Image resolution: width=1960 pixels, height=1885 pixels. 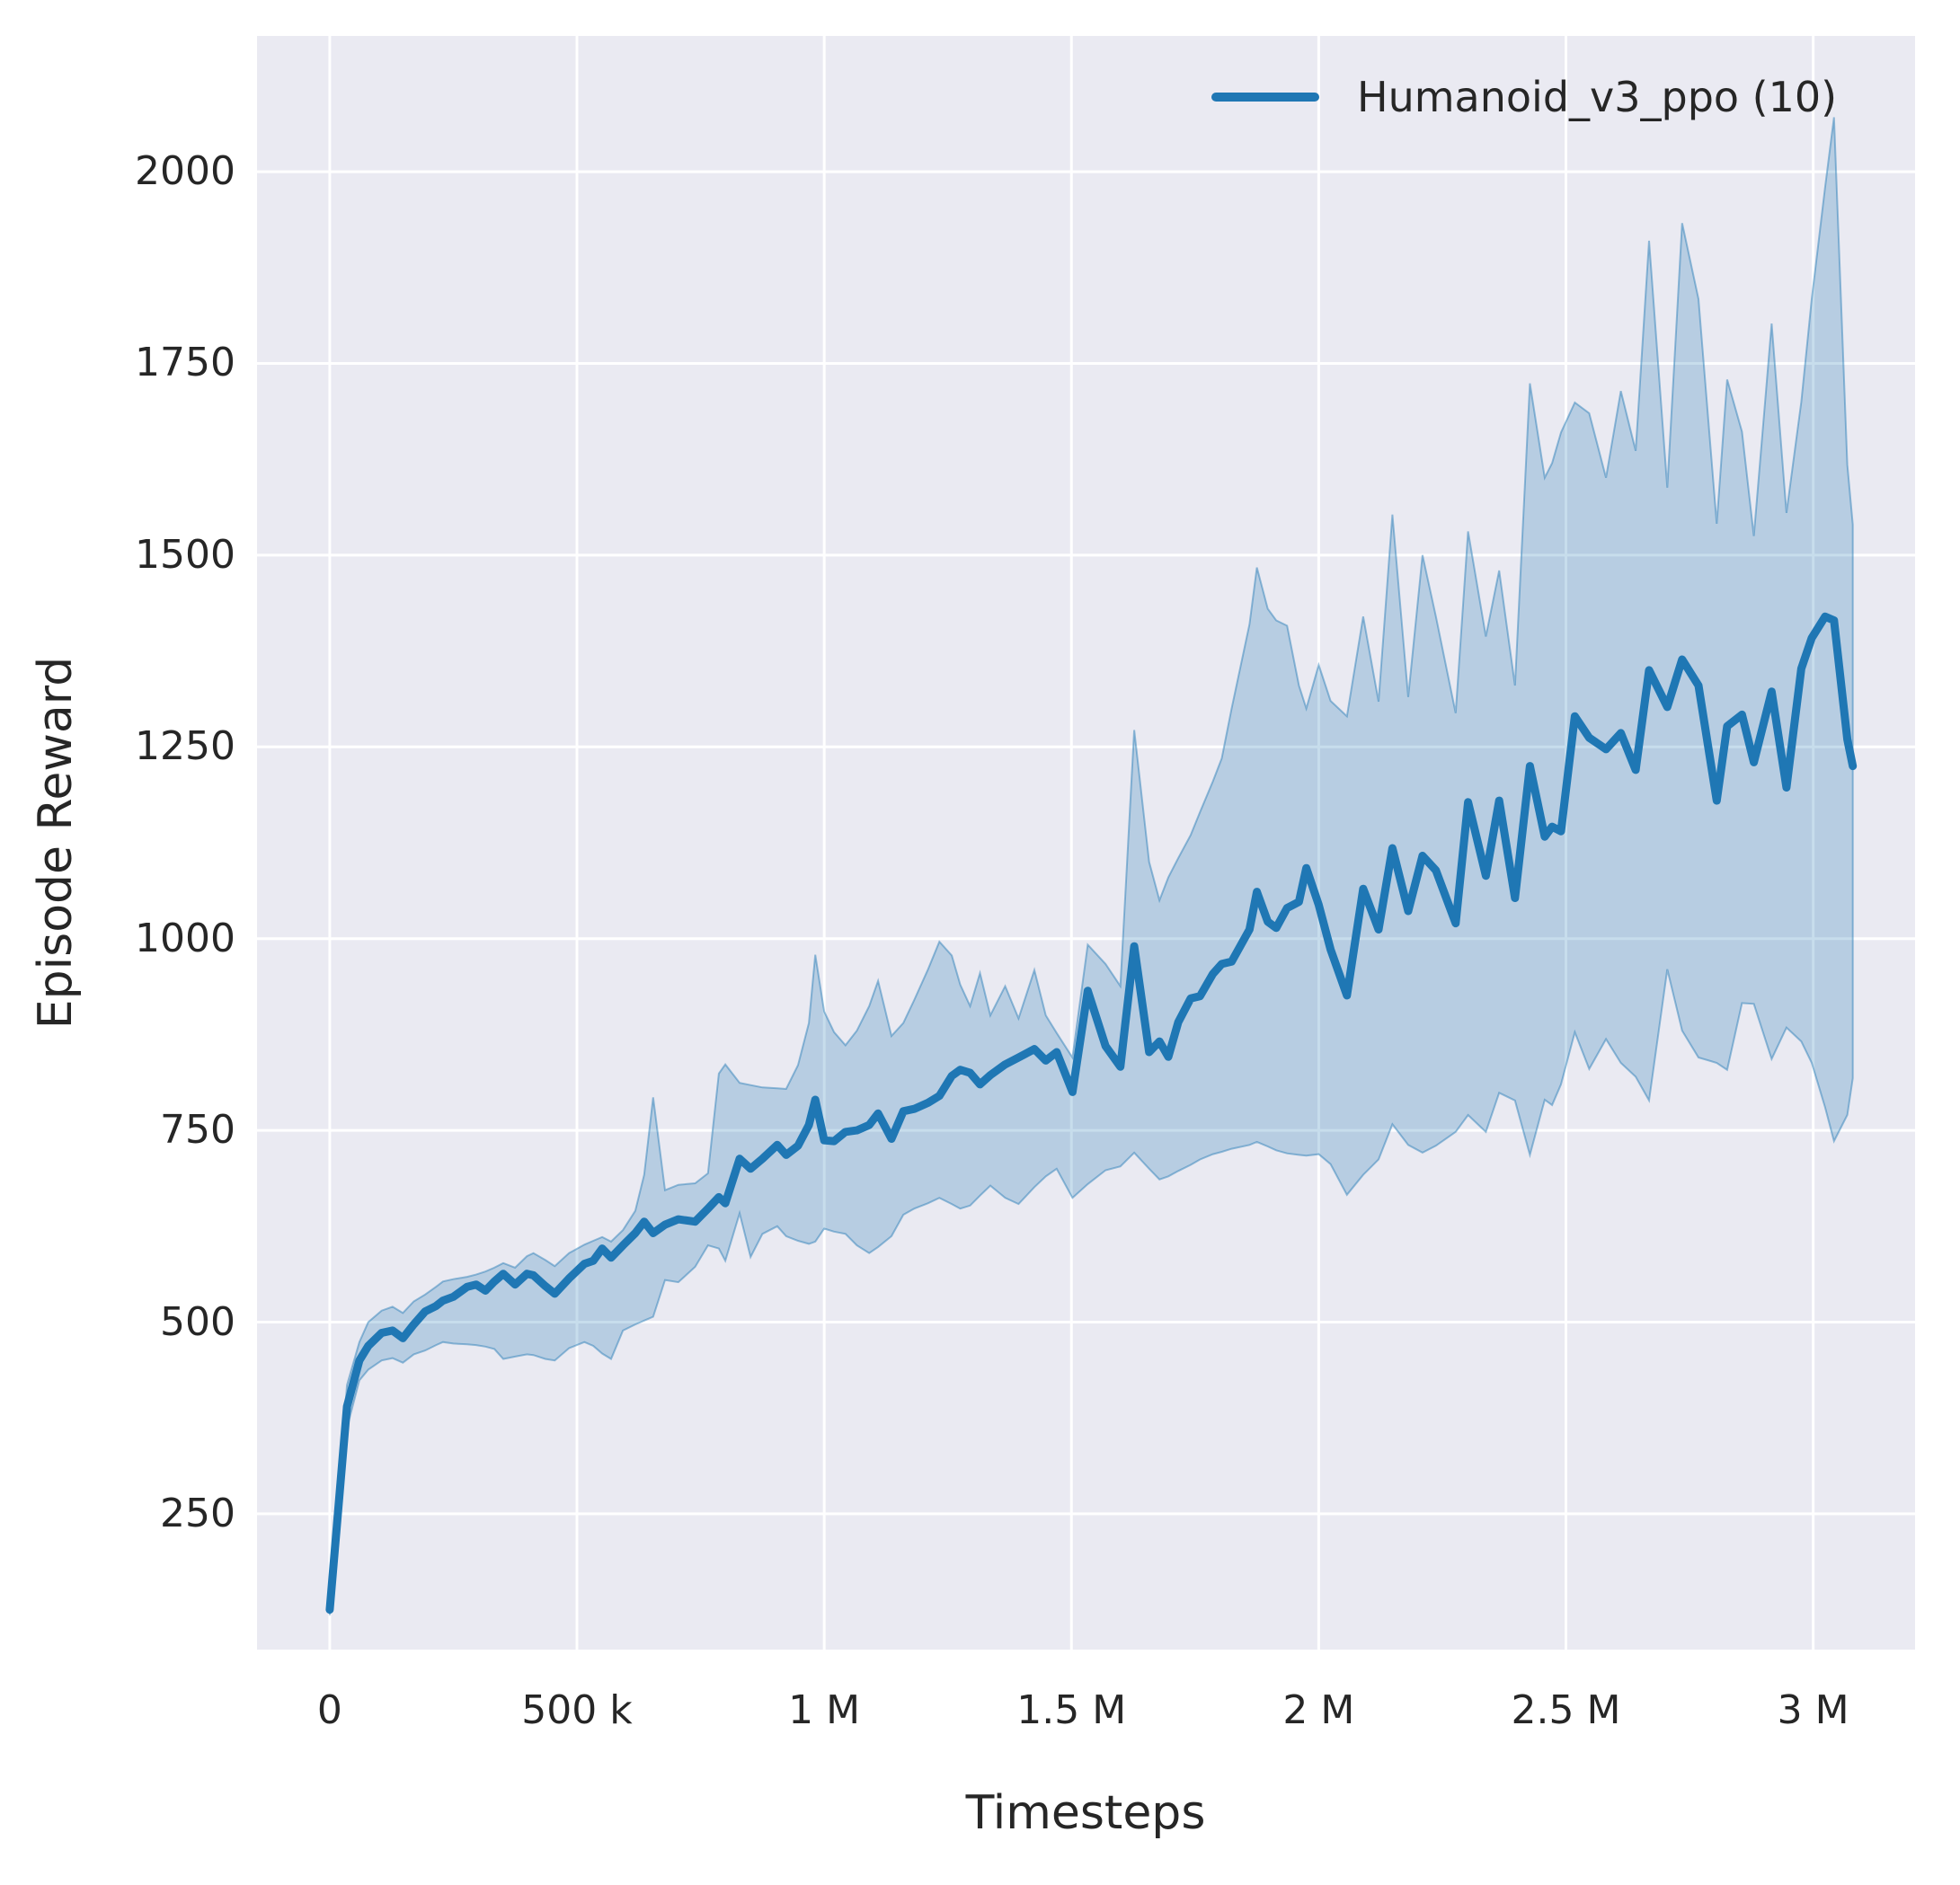 What do you see at coordinates (197, 1321) in the screenshot?
I see `y-tick-label: 500` at bounding box center [197, 1321].